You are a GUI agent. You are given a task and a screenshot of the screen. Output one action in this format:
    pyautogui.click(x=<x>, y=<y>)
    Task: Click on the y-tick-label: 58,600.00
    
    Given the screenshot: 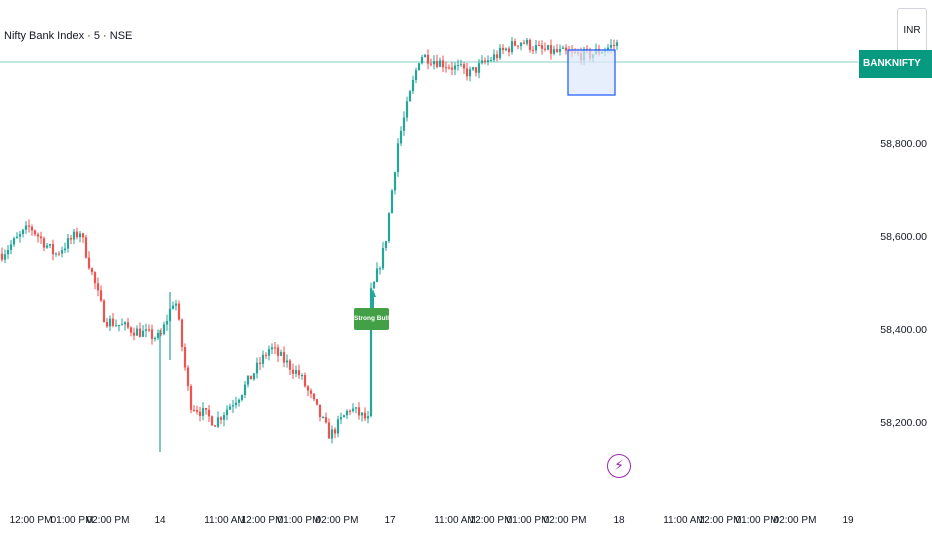 What is the action you would take?
    pyautogui.click(x=903, y=237)
    